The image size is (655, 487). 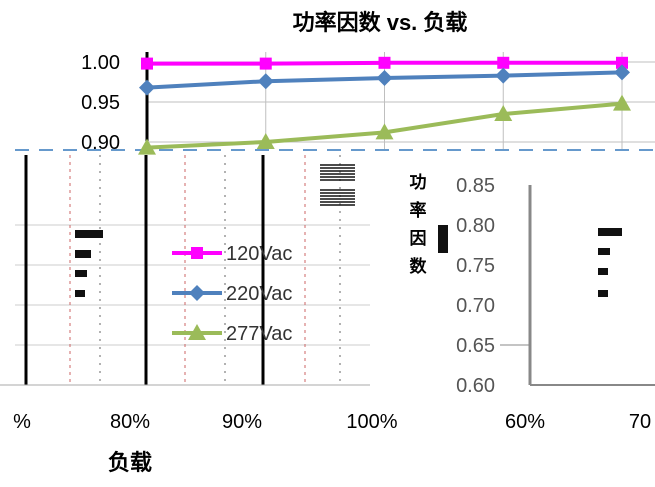 I want to click on chart-title: 功率因数 vs. 负载, so click(x=380, y=22).